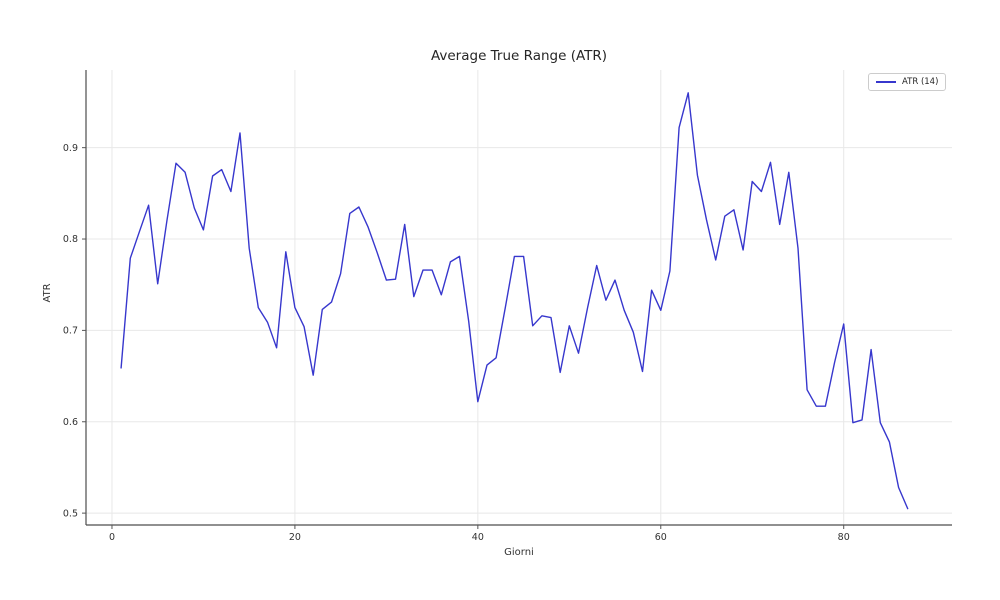 Image resolution: width=1000 pixels, height=600 pixels. Describe the element at coordinates (478, 537) in the screenshot. I see `x-tick-label: 40` at that location.